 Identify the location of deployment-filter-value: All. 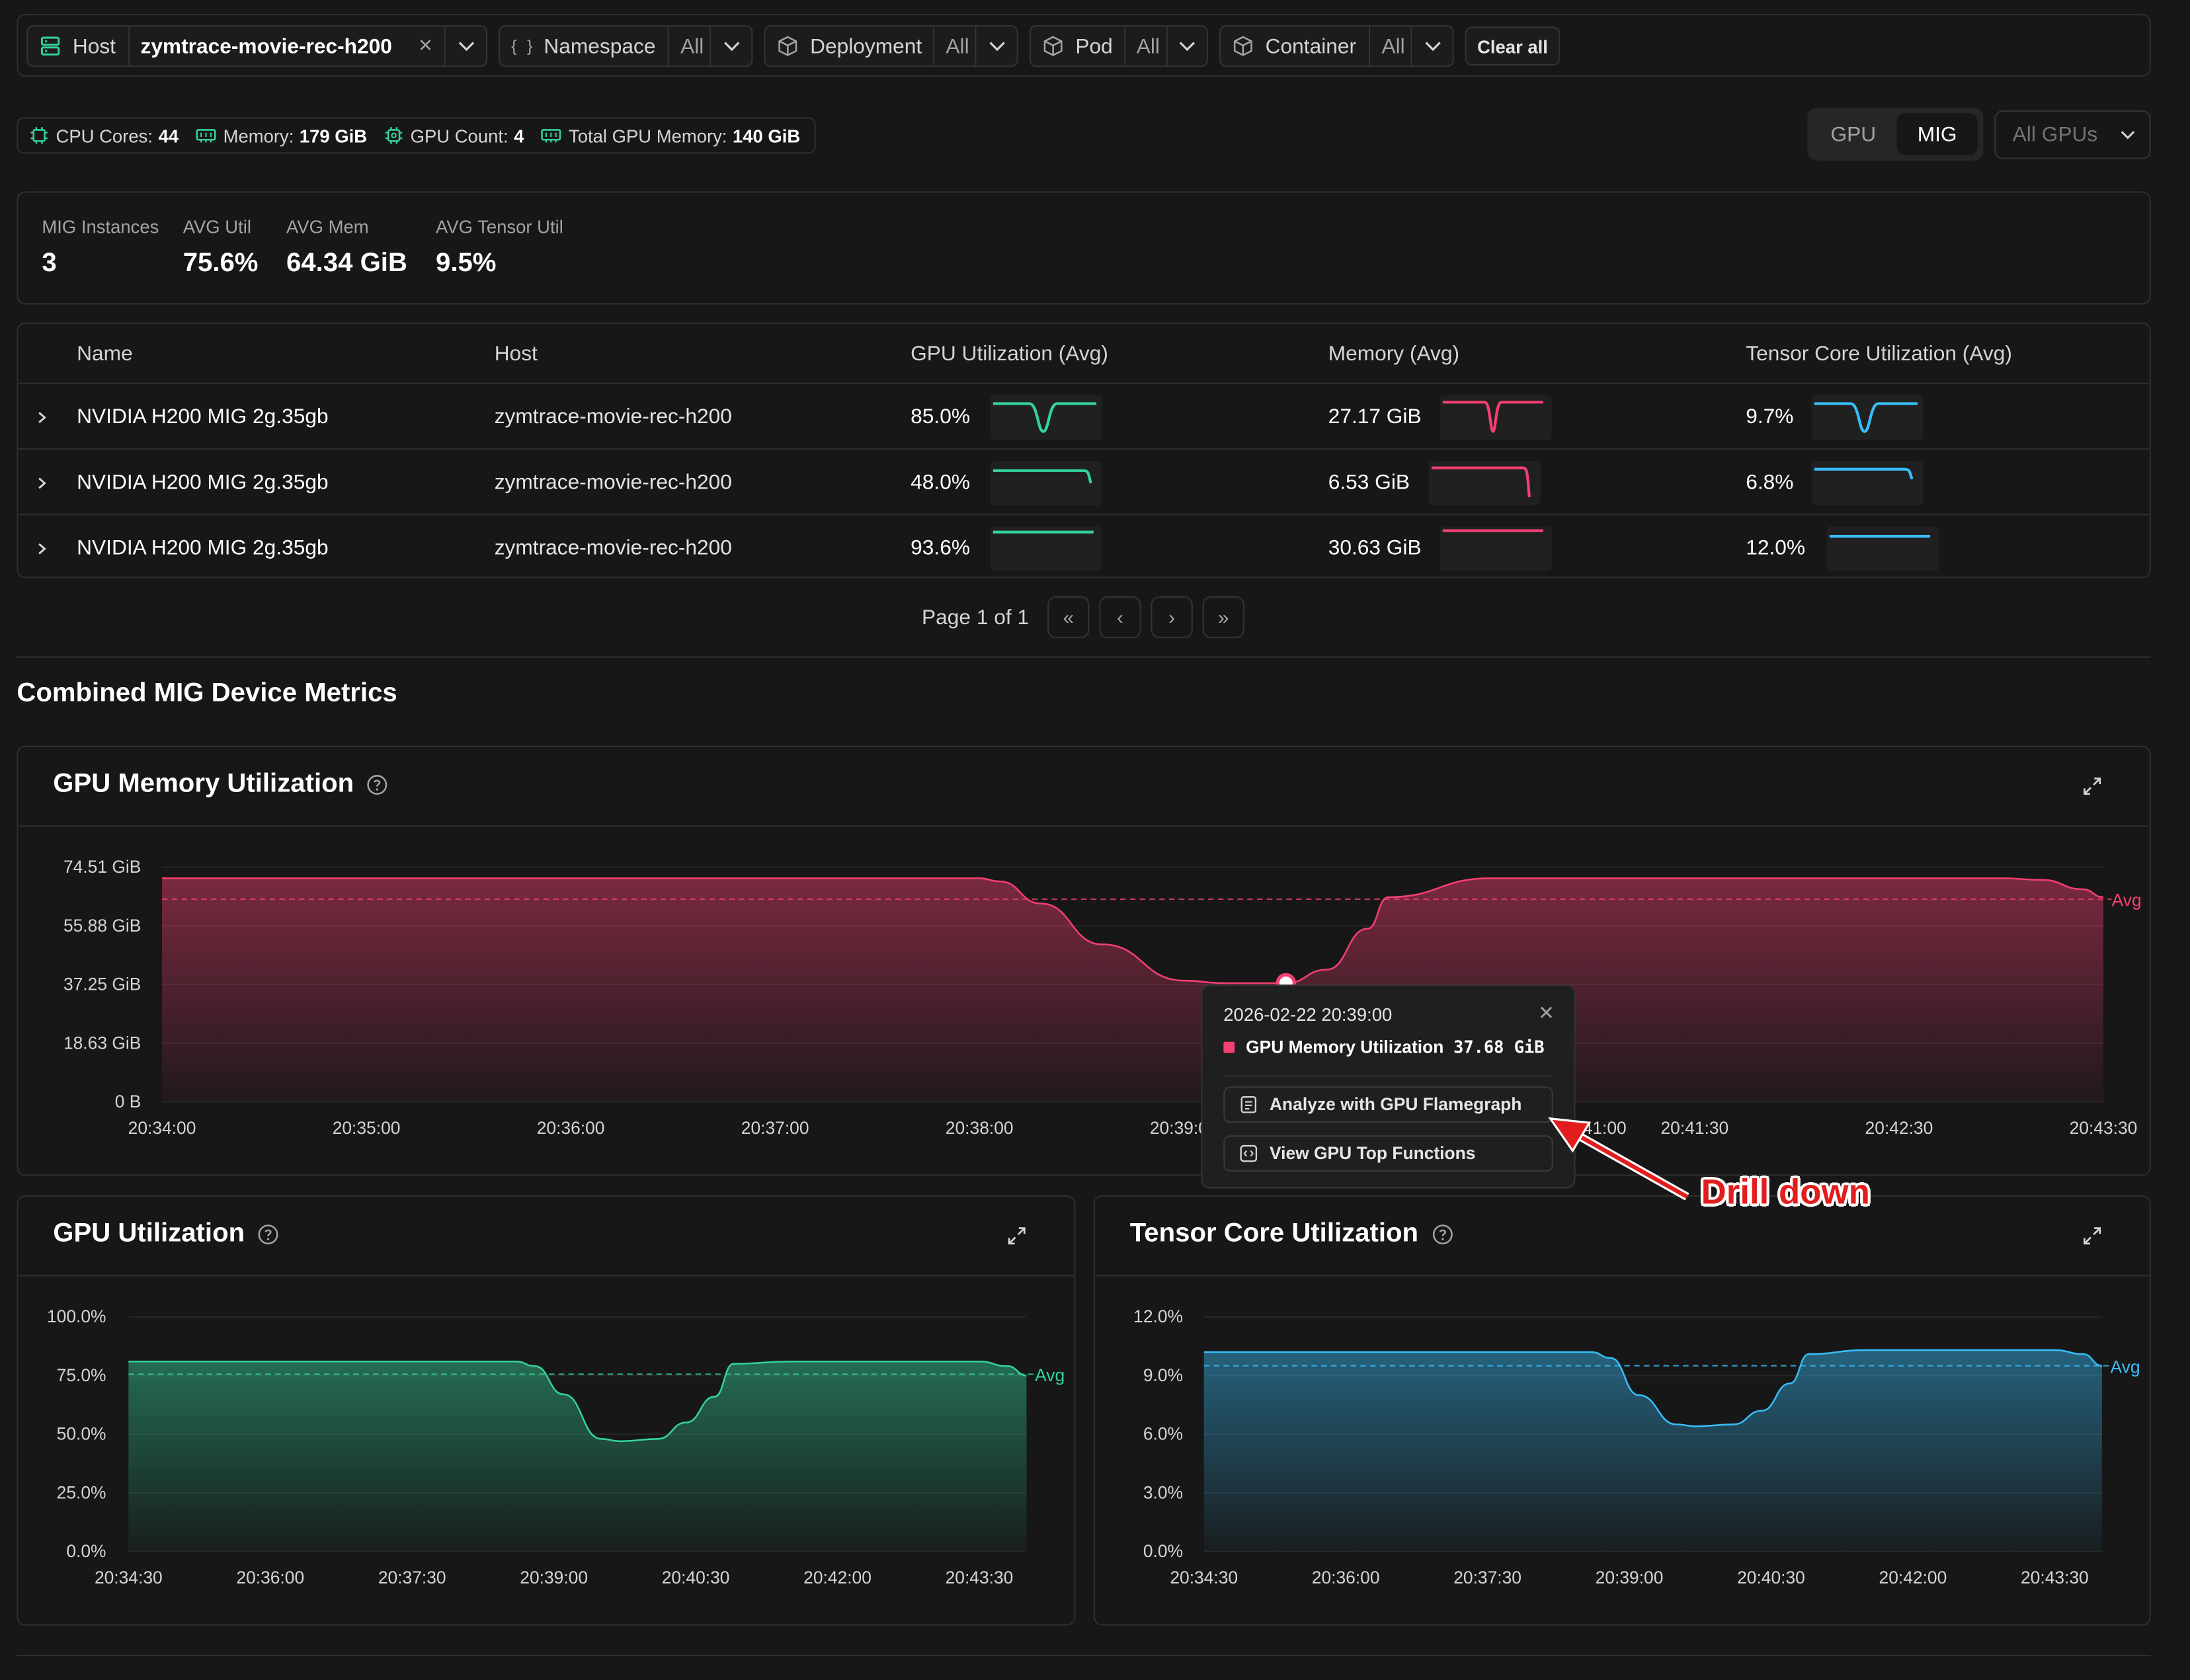
(954, 46).